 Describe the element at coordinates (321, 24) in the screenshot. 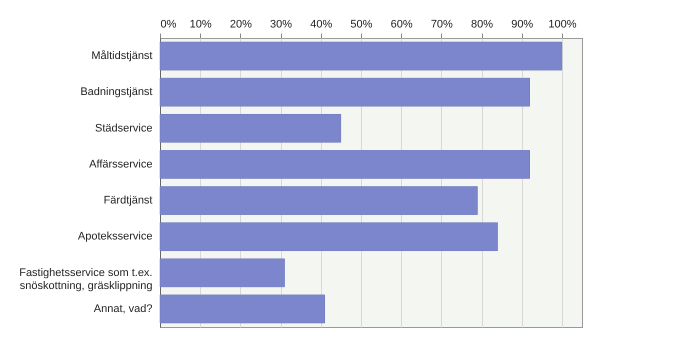

I see `x-tick-label: 40%` at that location.